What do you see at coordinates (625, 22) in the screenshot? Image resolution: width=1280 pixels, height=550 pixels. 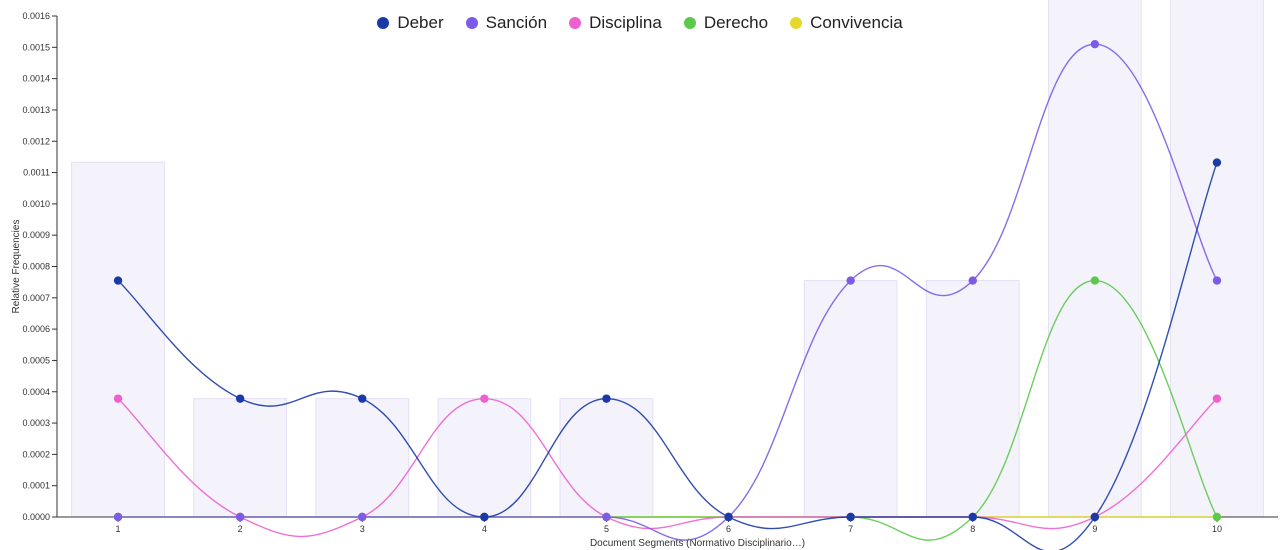 I see `legend-label: Disciplina` at bounding box center [625, 22].